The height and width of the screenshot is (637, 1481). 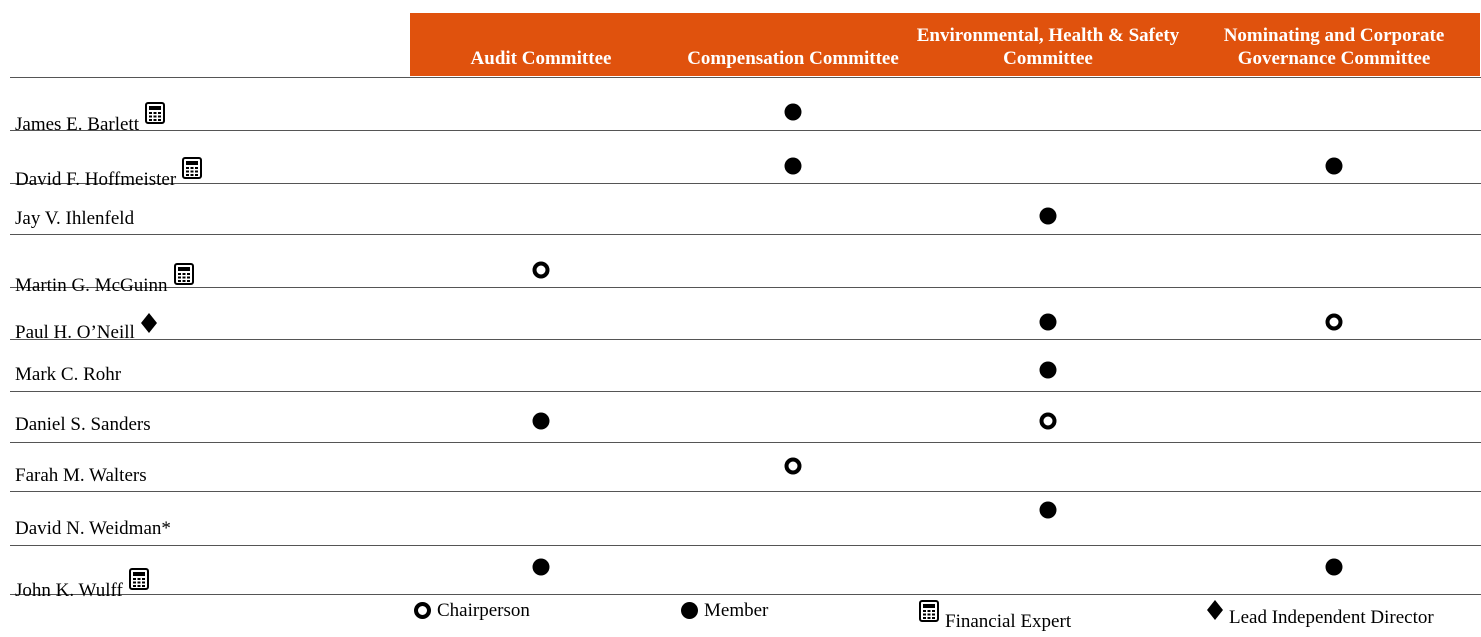 I want to click on legend-lead-independent-director: Lead Independent Director, so click(x=1320, y=614).